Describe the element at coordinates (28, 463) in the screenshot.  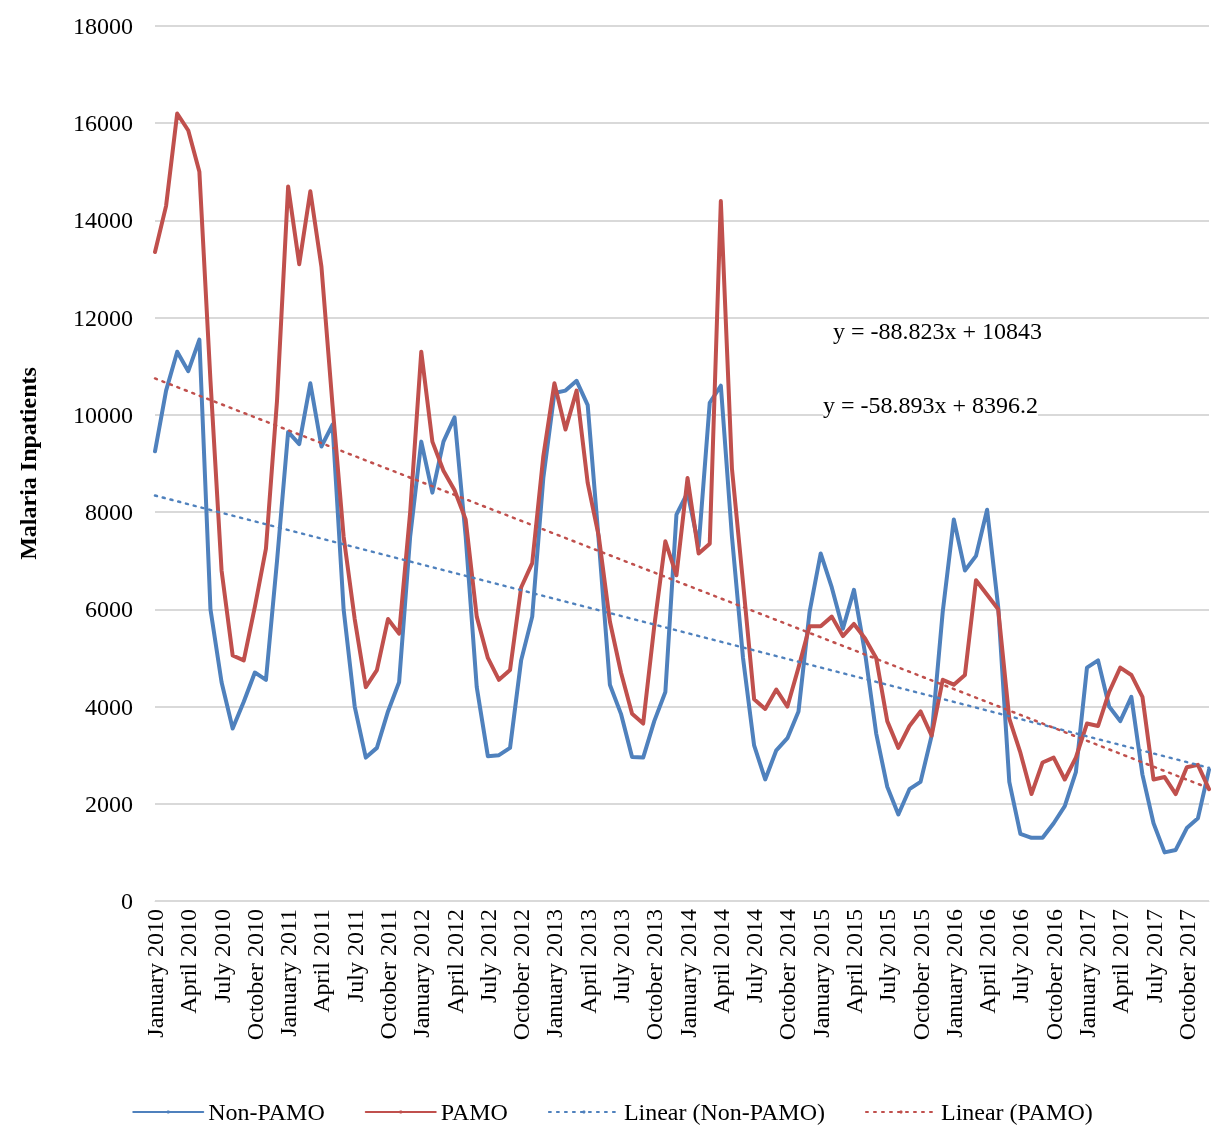
I see `y-axis-title: Malaria Inpatients` at that location.